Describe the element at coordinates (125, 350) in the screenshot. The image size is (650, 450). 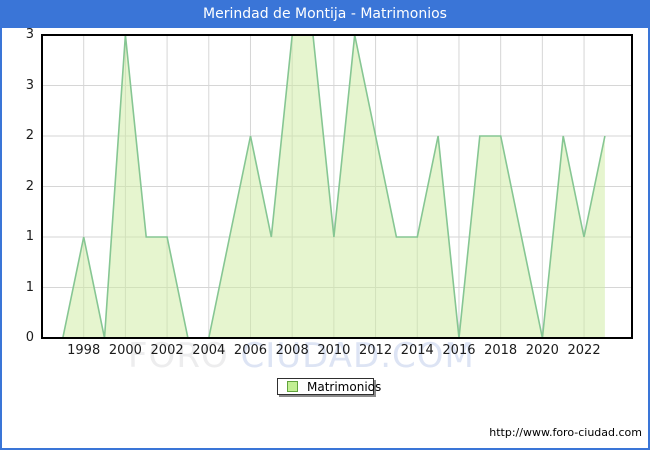
I see `x-tick-label: 2000` at that location.